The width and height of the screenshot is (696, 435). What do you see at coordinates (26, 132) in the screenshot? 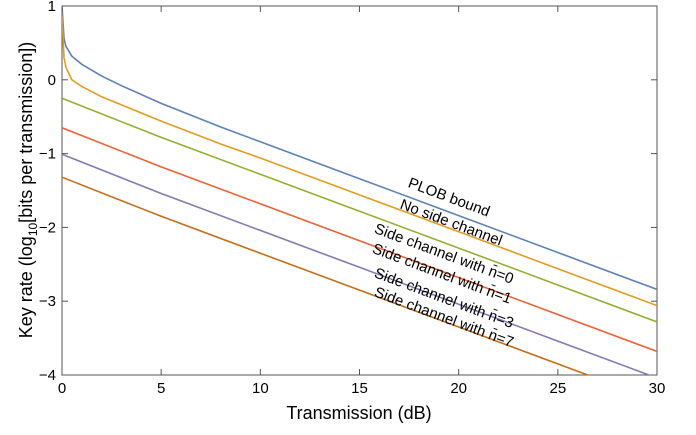
I see `y-axis-title-tail: [bits per transmission])` at bounding box center [26, 132].